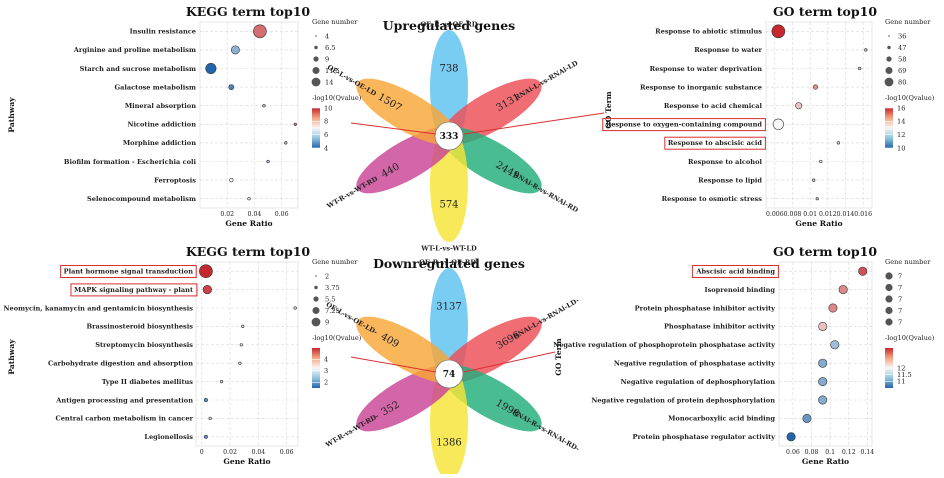 The image size is (944, 478). Describe the element at coordinates (735, 272) in the screenshot. I see `y-category-label: Abscisic acid binding` at that location.